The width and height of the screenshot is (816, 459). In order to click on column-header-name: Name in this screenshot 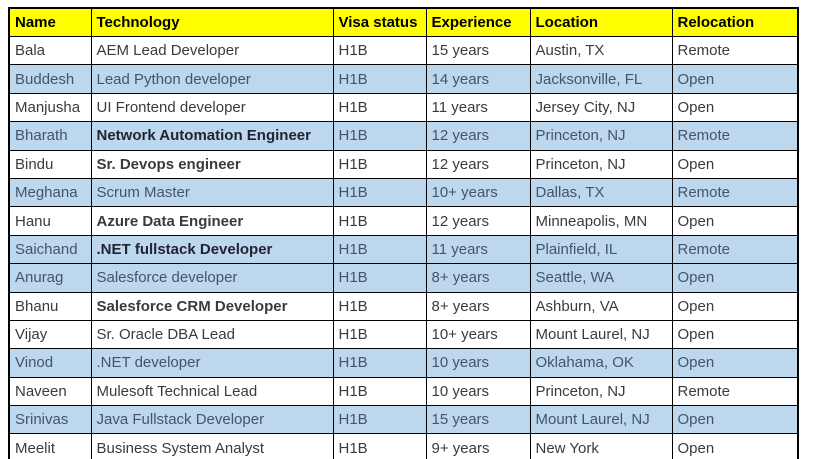, I will do `click(50, 22)`.